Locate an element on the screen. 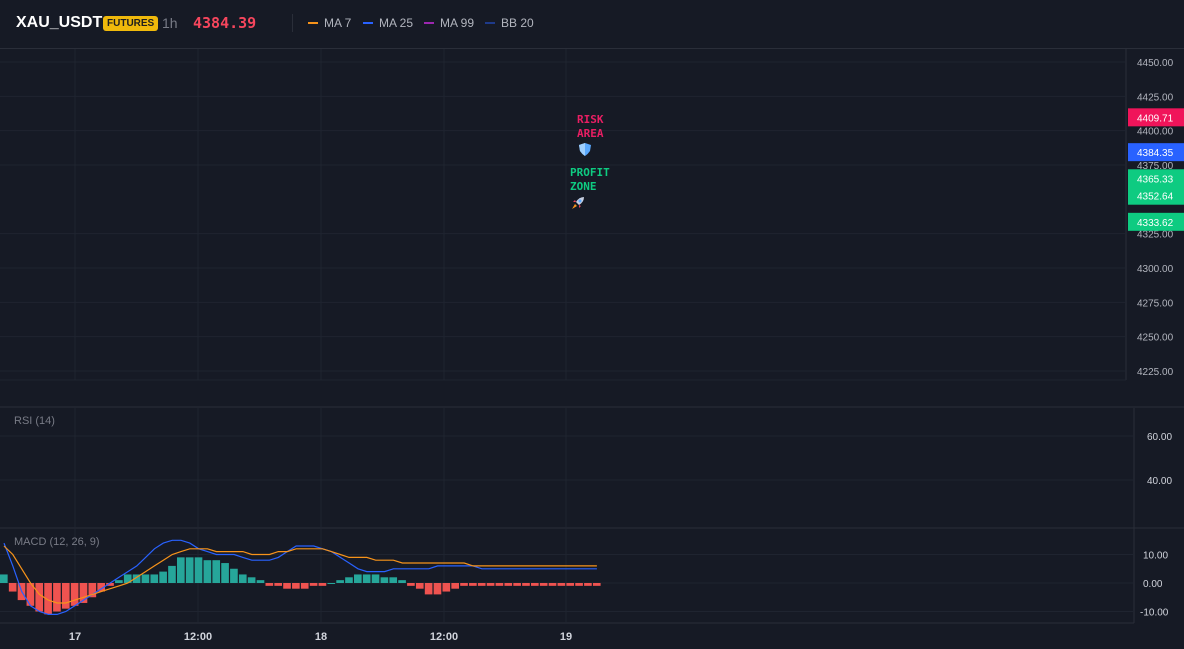 Image resolution: width=1184 pixels, height=649 pixels. profit-zone-label: PROFIT ZONE is located at coordinates (590, 179).